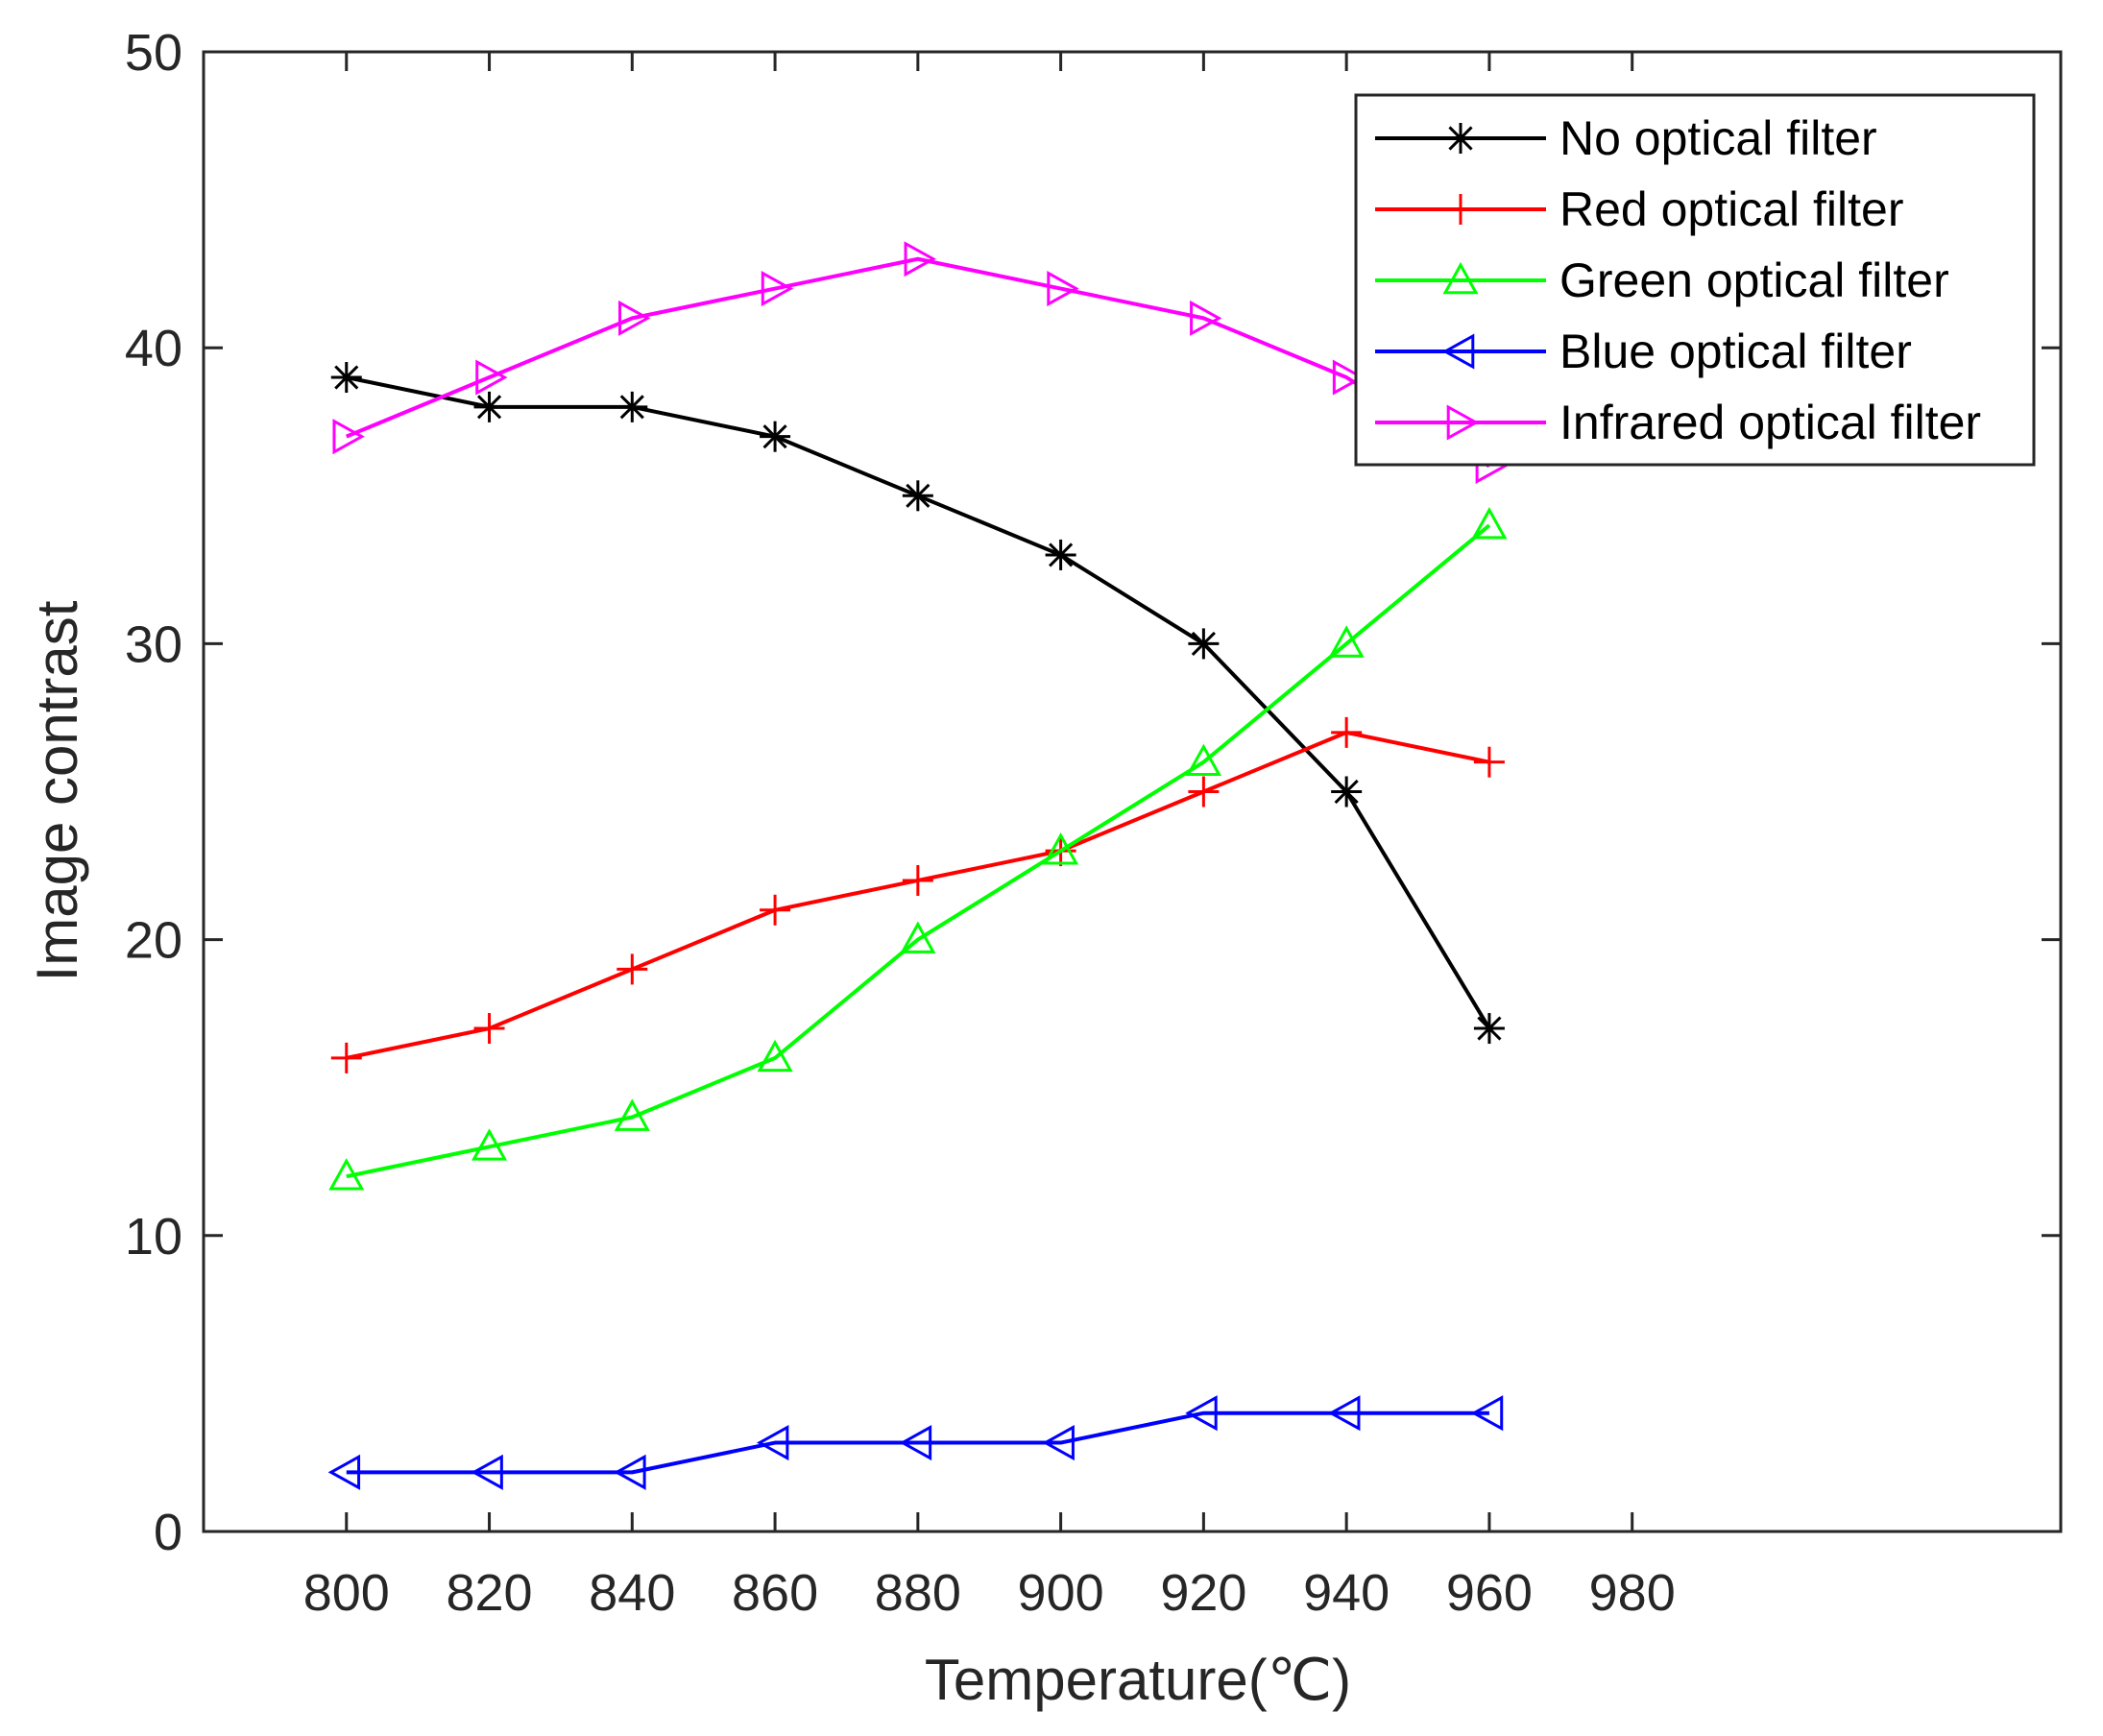  Describe the element at coordinates (1770, 422) in the screenshot. I see `legend-label: Infrared optical filter` at that location.